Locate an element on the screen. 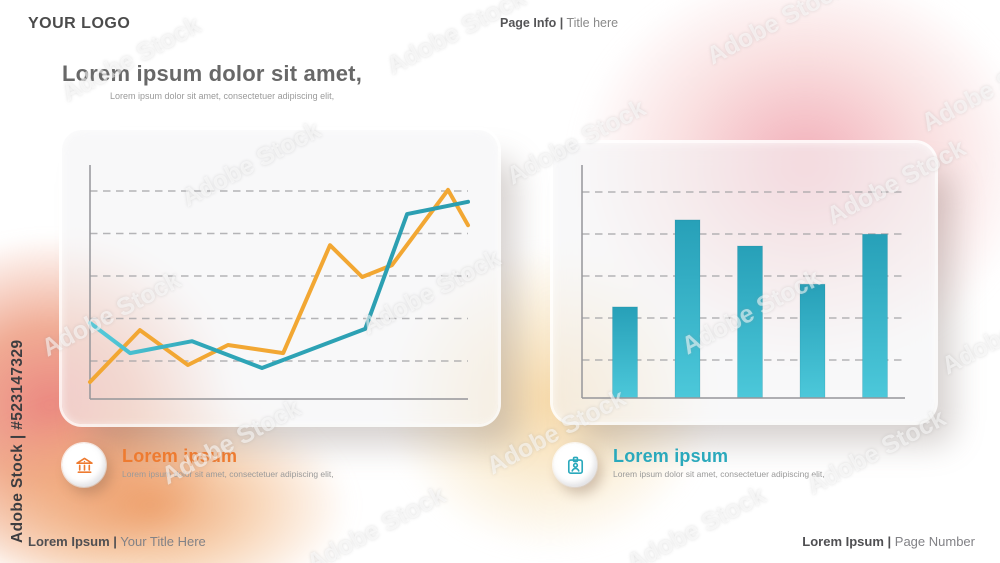 This screenshot has height=563, width=1000. footer-left: Lorem Ipsum | Your Title Here is located at coordinates (117, 541).